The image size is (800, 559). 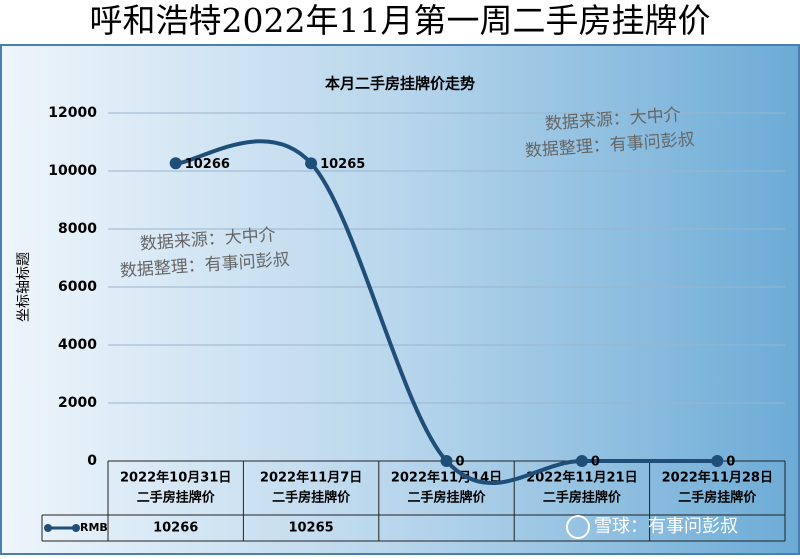 I want to click on x-tick-label: 2022年11月28日, so click(x=717, y=478).